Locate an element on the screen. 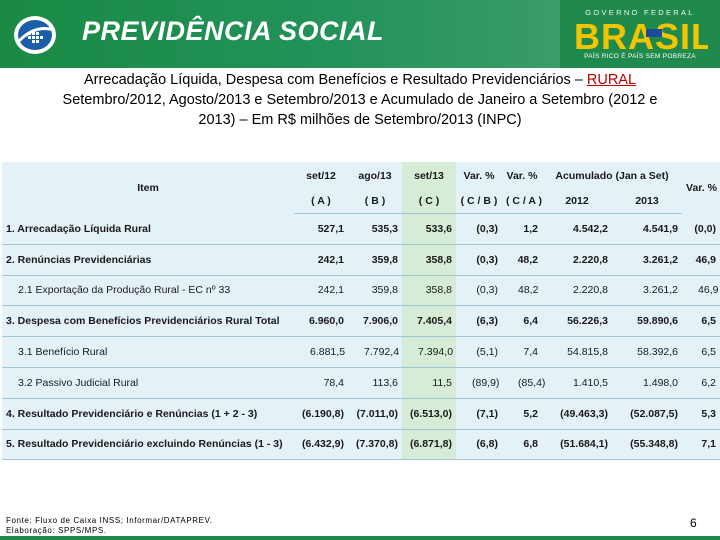 Image resolution: width=720 pixels, height=540 pixels. header-year-2013: 2013 is located at coordinates (647, 201).